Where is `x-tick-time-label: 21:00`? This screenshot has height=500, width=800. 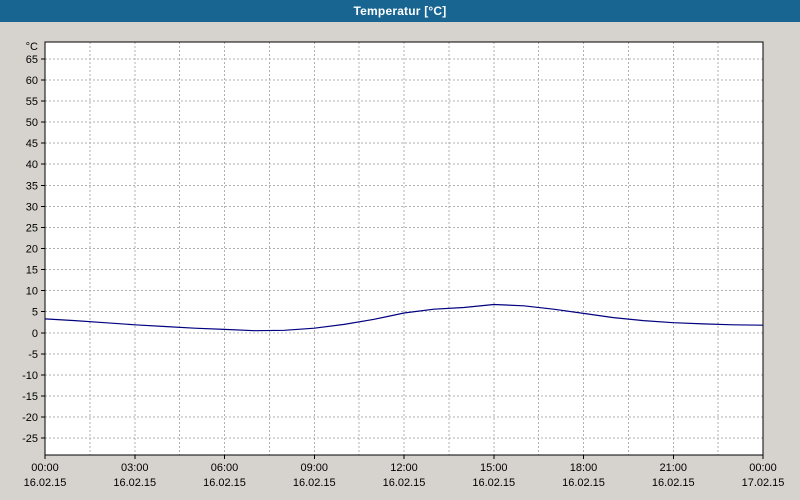 x-tick-time-label: 21:00 is located at coordinates (673, 468).